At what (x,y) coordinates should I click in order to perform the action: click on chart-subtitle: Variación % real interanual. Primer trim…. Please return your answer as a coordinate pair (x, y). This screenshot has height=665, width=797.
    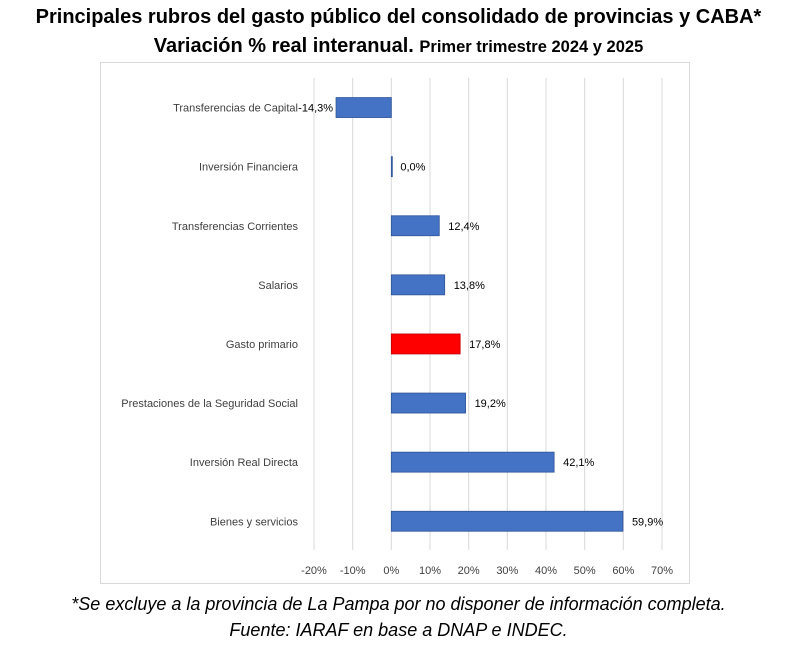
    Looking at the image, I should click on (398, 46).